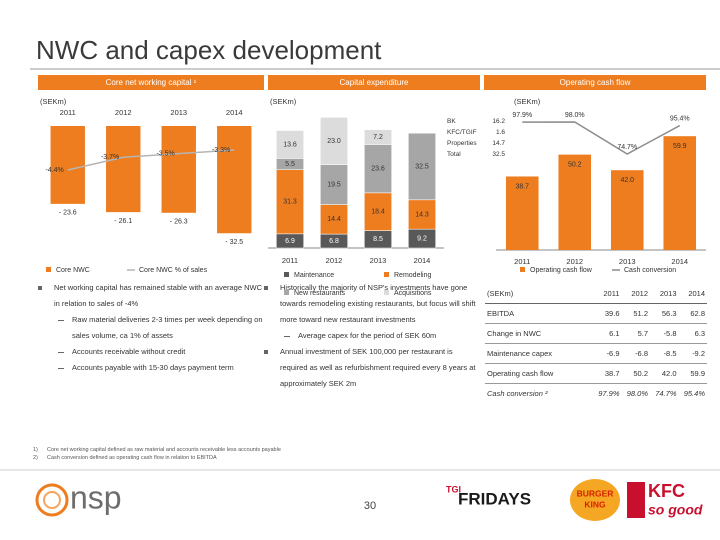 The height and width of the screenshot is (540, 720). I want to click on data-label: 7.2, so click(378, 137).